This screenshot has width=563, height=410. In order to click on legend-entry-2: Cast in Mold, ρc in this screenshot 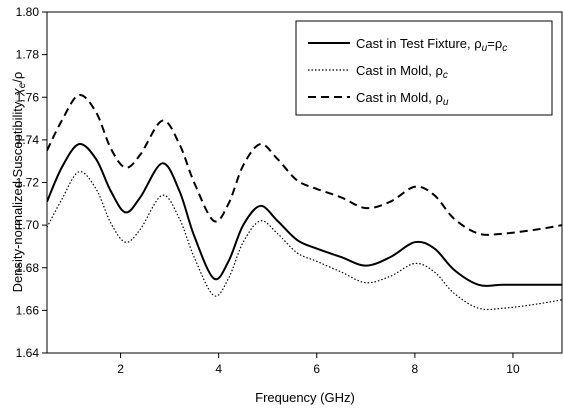, I will do `click(402, 72)`.